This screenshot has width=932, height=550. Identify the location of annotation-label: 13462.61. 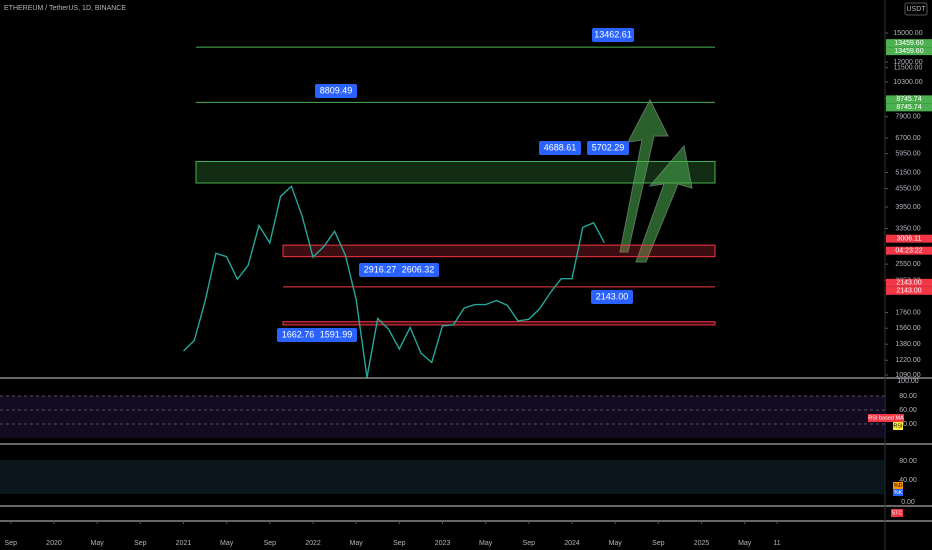
(613, 34).